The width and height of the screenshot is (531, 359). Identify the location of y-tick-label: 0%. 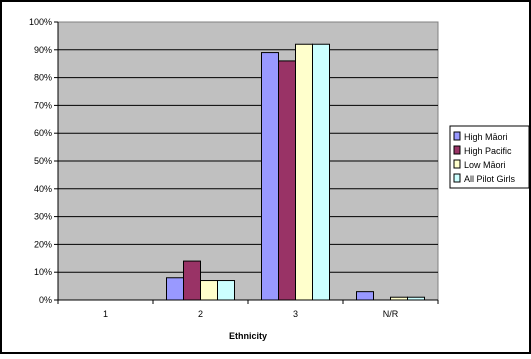
(45, 300).